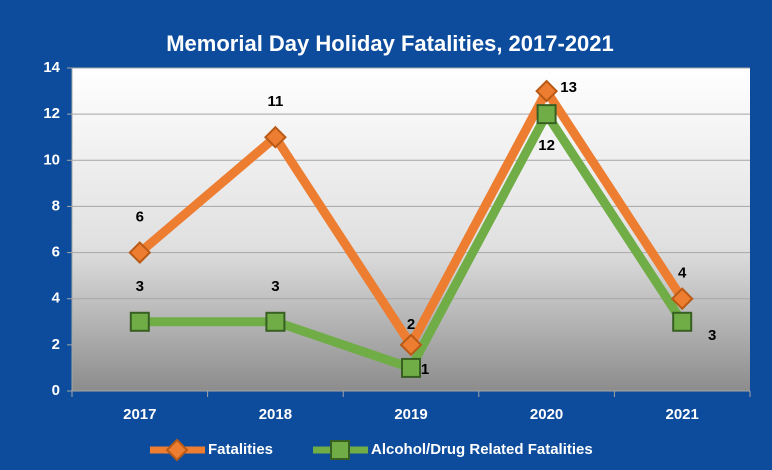  Describe the element at coordinates (682, 414) in the screenshot. I see `x-tick-label: 2021` at that location.